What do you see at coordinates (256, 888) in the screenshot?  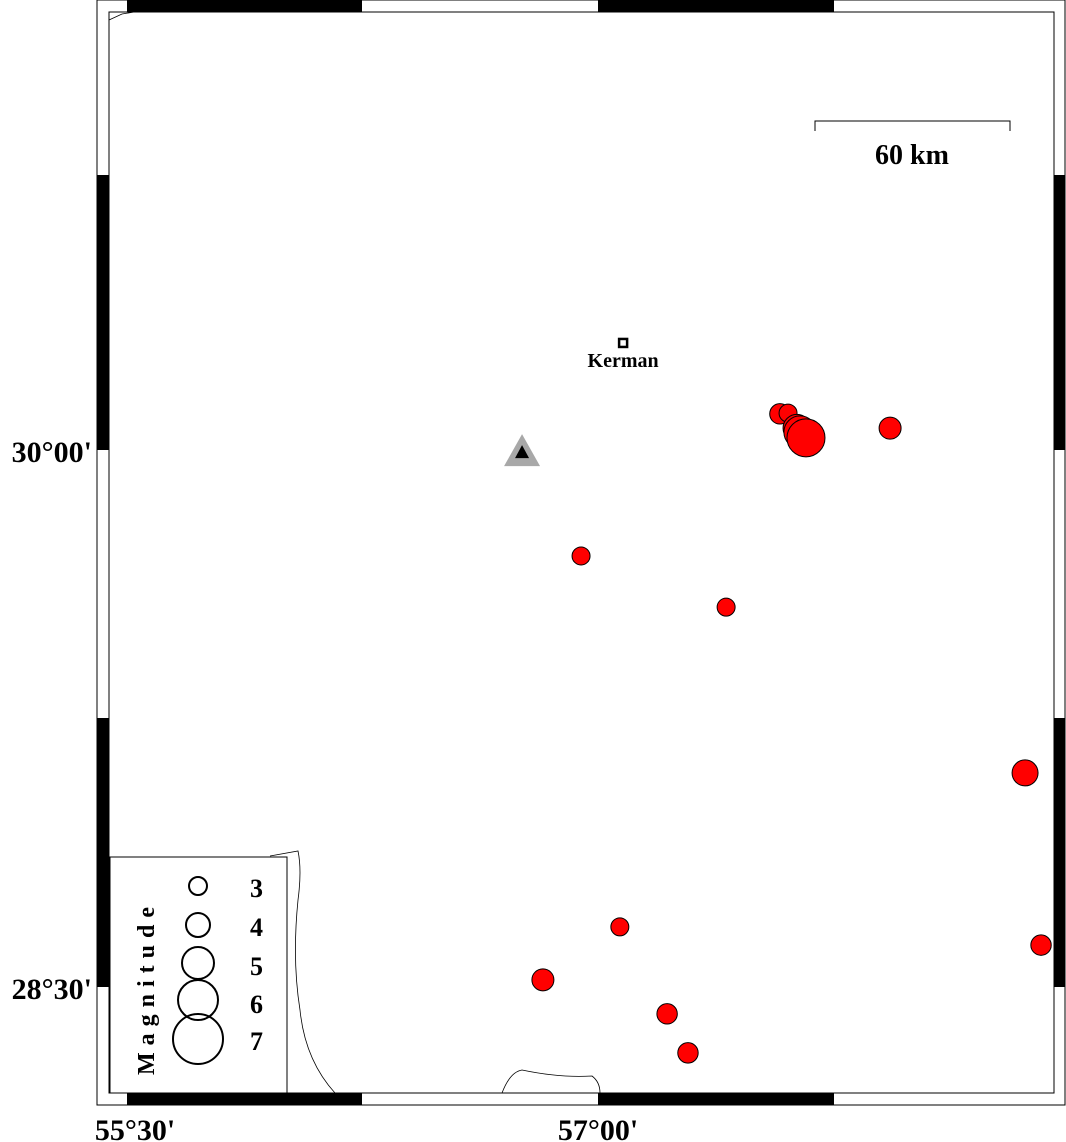 I see `legend-label: 3` at bounding box center [256, 888].